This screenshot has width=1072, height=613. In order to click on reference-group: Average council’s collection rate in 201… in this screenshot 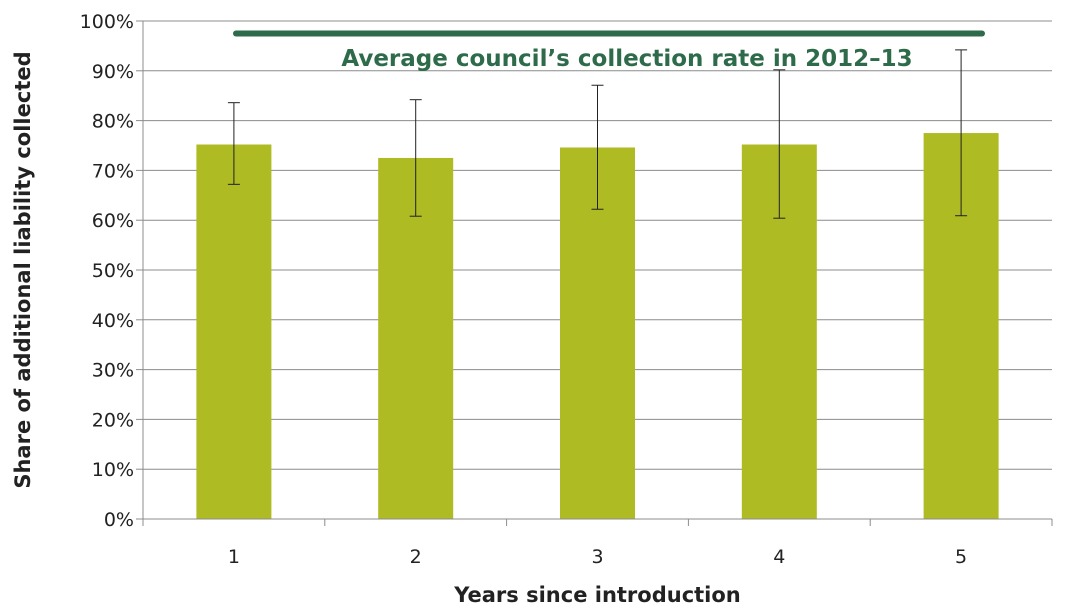, I will do `click(609, 51)`.